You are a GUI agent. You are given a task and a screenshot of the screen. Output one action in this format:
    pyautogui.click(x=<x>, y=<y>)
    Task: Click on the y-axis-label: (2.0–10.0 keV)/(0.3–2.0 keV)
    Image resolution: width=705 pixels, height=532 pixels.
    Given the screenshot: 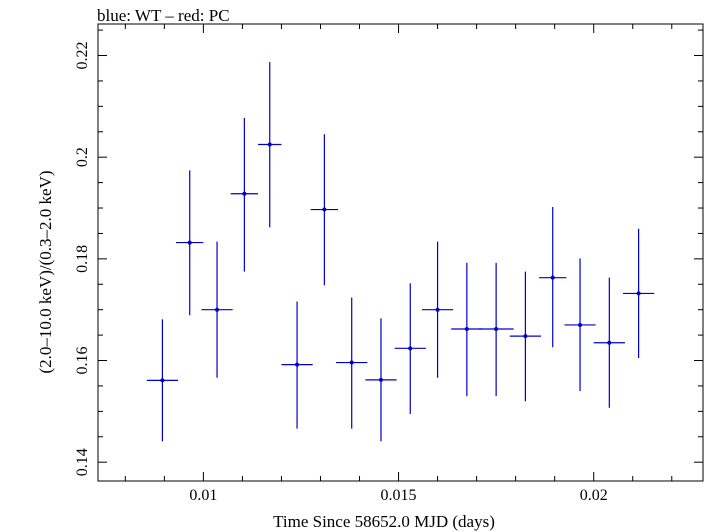 What is the action you would take?
    pyautogui.click(x=45, y=271)
    